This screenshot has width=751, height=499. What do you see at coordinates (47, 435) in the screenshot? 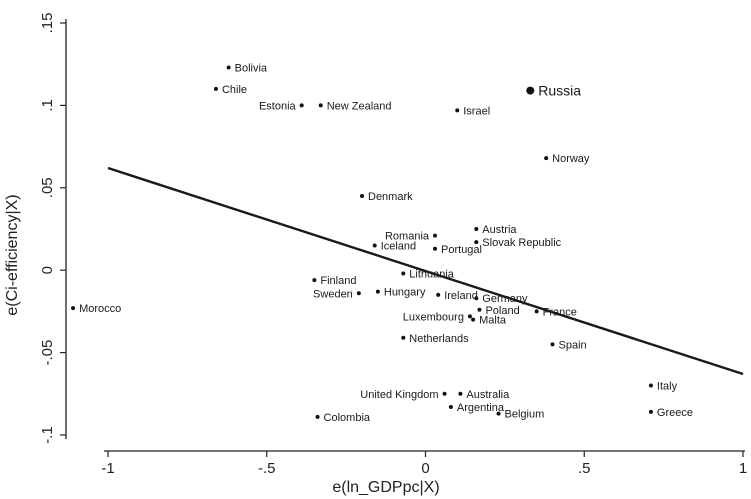
I see `y-tick-label: -.1` at bounding box center [47, 435].